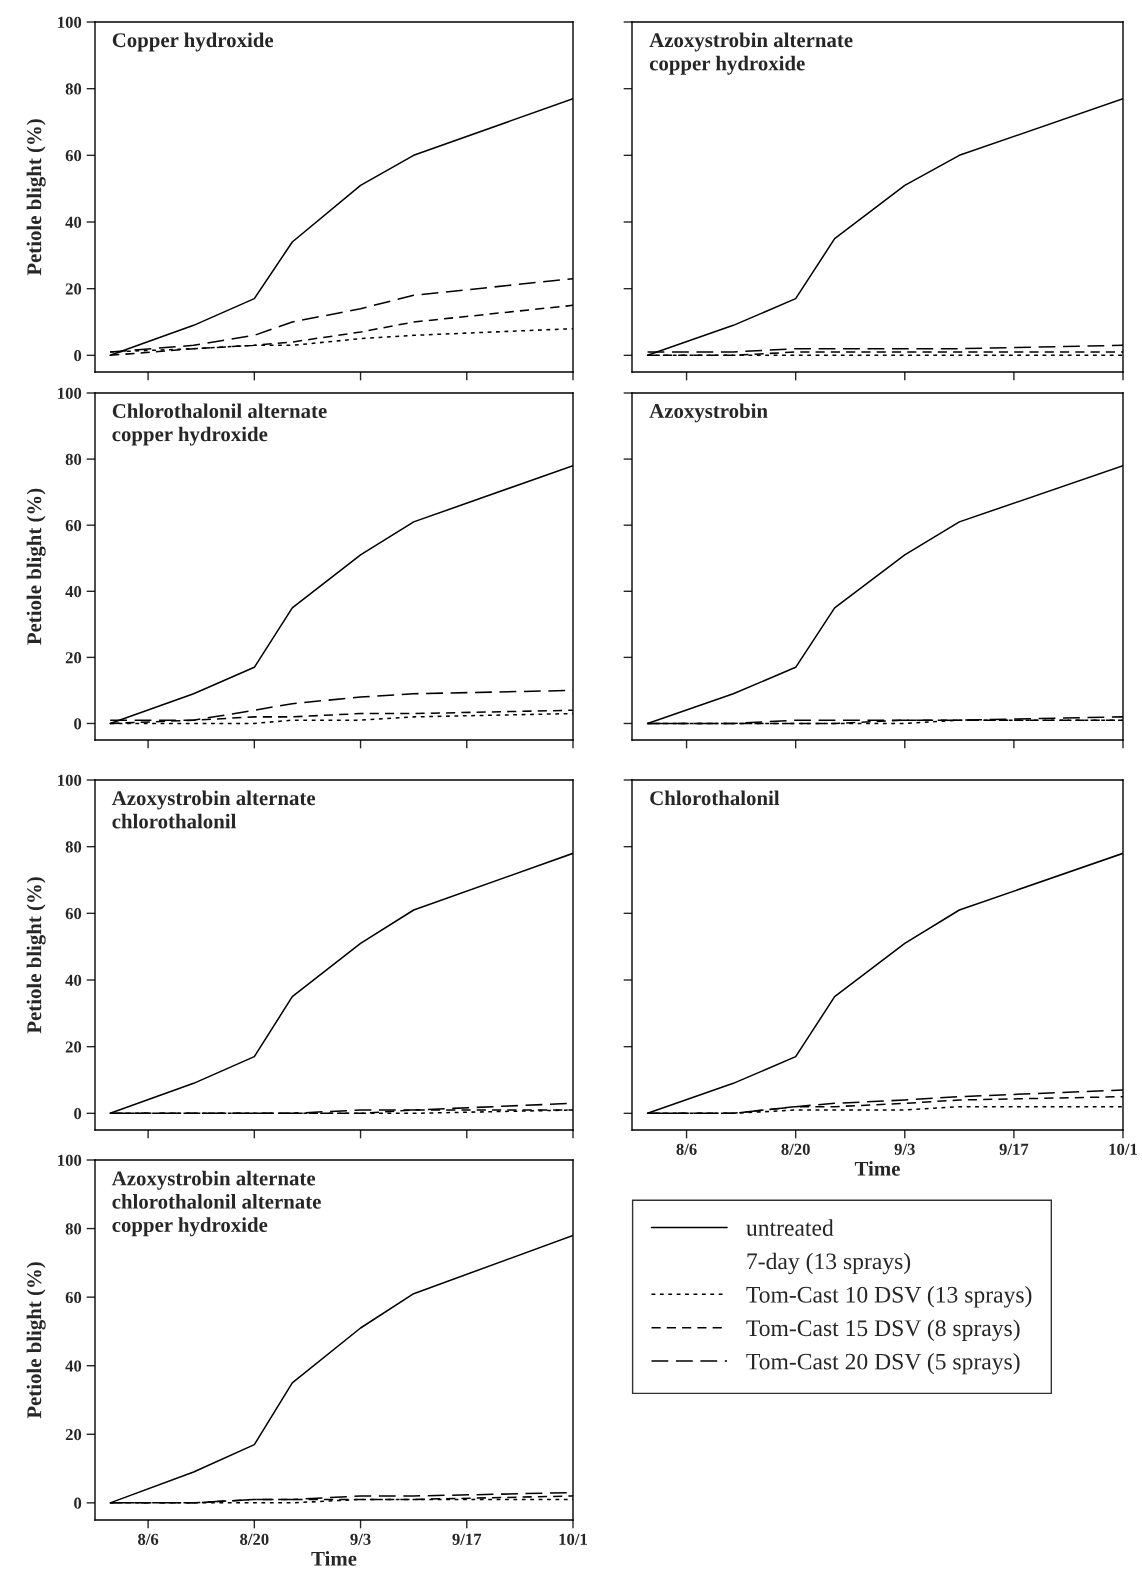 The image size is (1142, 1582). Describe the element at coordinates (751, 53) in the screenshot. I see `text: Azoxystrobin alternate copper hydroxide` at that location.